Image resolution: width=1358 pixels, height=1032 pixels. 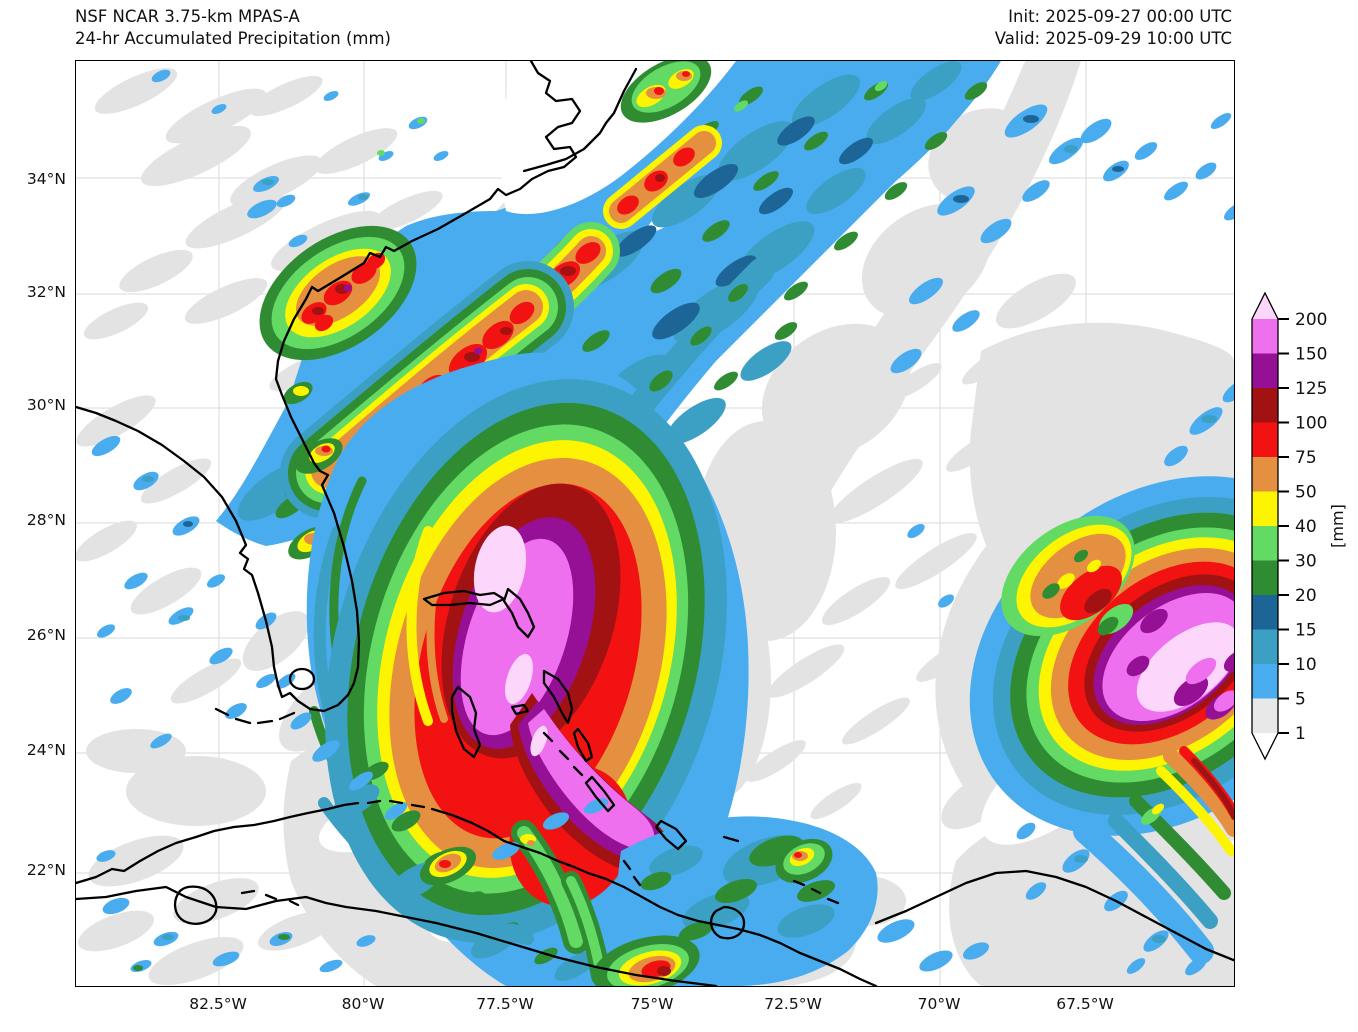 I want to click on long-island, so click(x=600, y=794).